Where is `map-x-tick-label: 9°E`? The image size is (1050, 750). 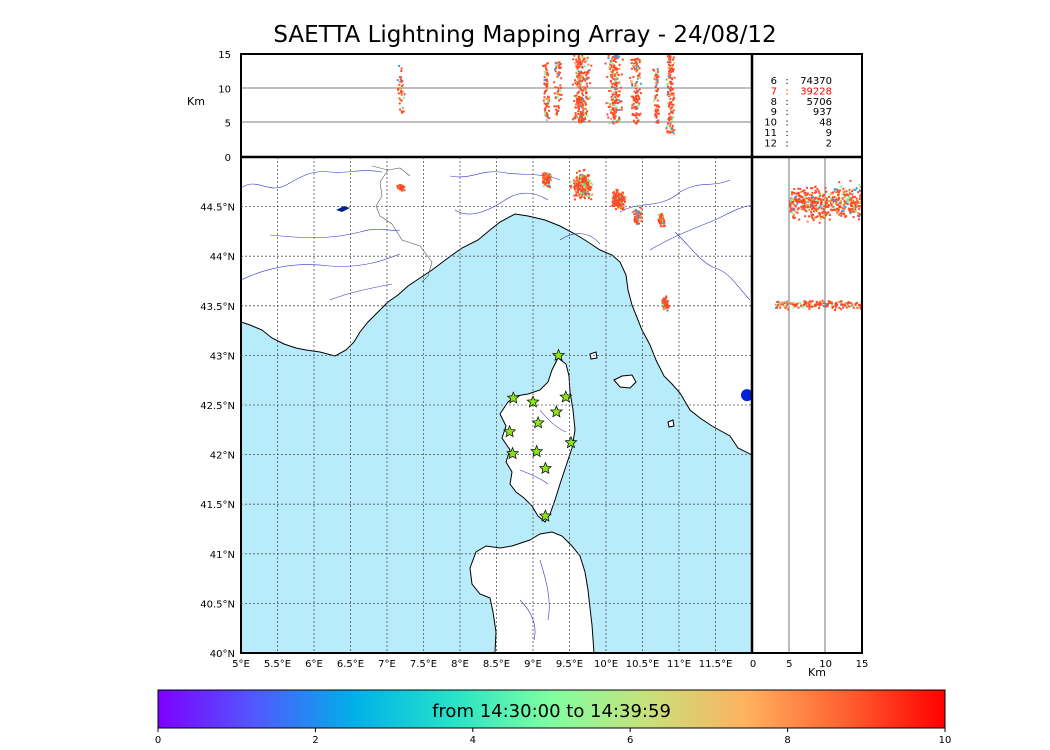 map-x-tick-label: 9°E is located at coordinates (533, 664).